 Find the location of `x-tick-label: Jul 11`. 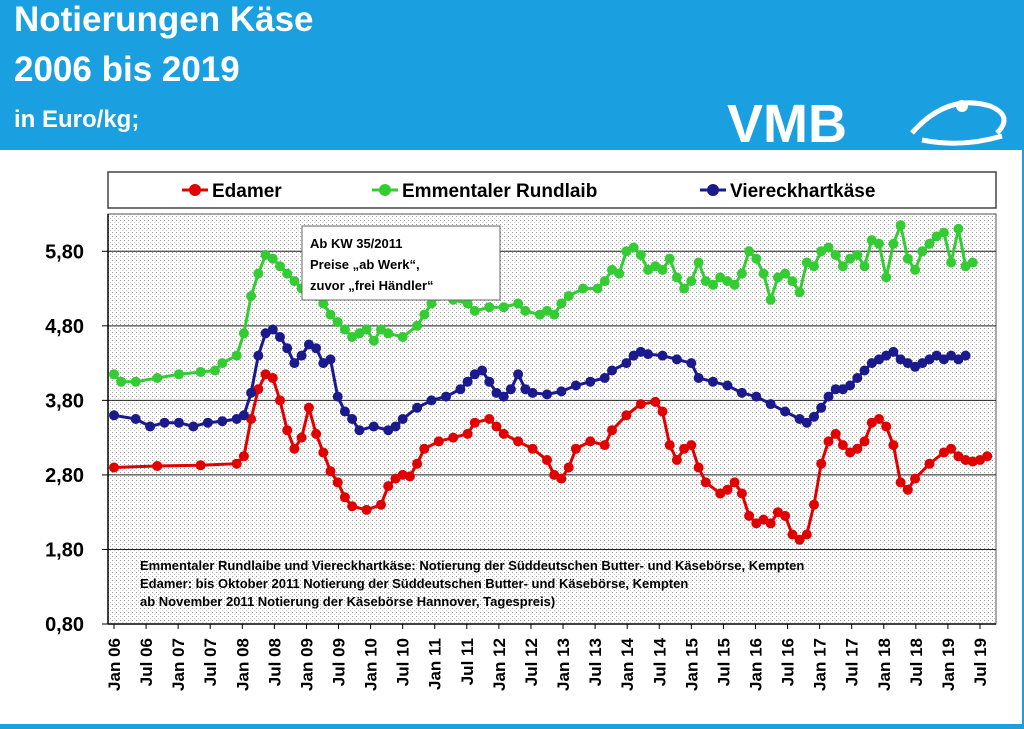

x-tick-label: Jul 11 is located at coordinates (467, 661).